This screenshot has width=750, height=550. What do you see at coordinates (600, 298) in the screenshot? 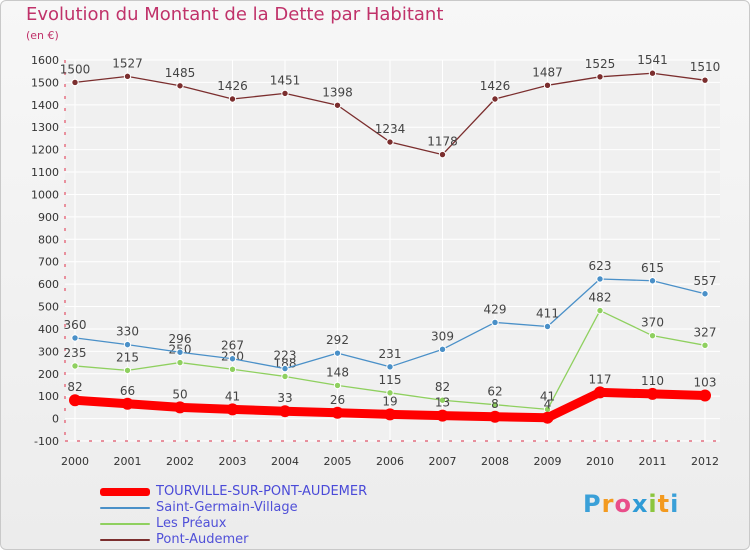
I see `data-label: 482` at bounding box center [600, 298].